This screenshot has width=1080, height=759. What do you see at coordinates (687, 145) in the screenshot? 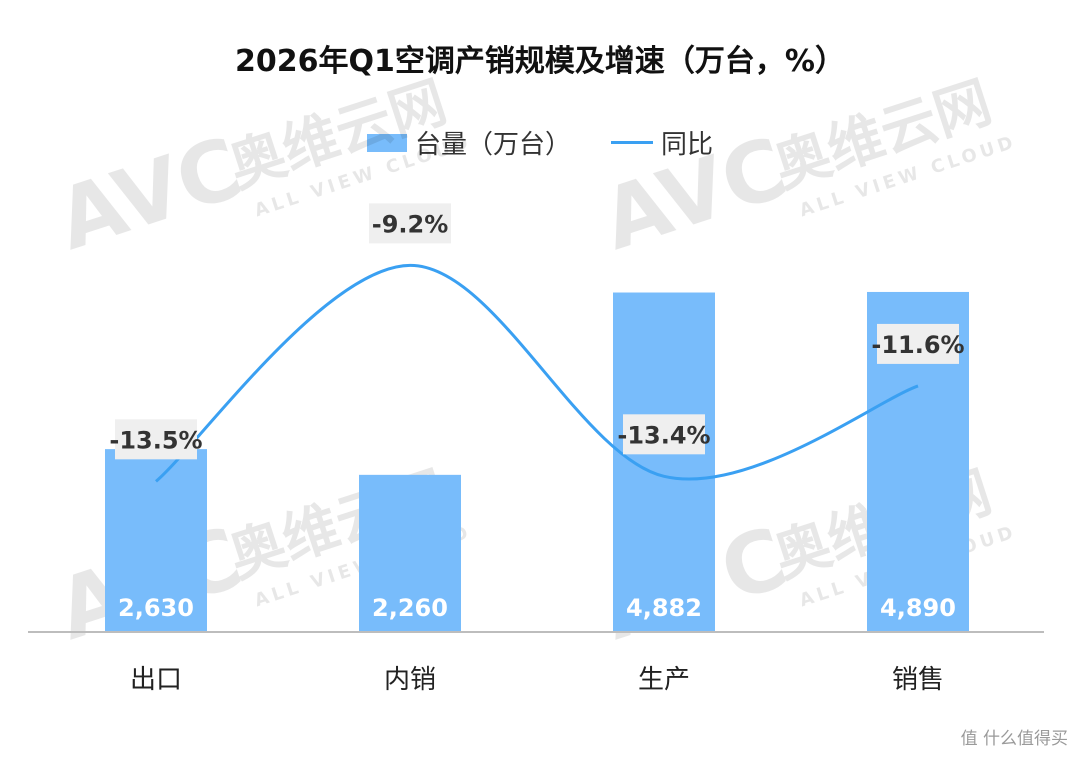
I see `legend-line-label: 同比` at bounding box center [687, 145].